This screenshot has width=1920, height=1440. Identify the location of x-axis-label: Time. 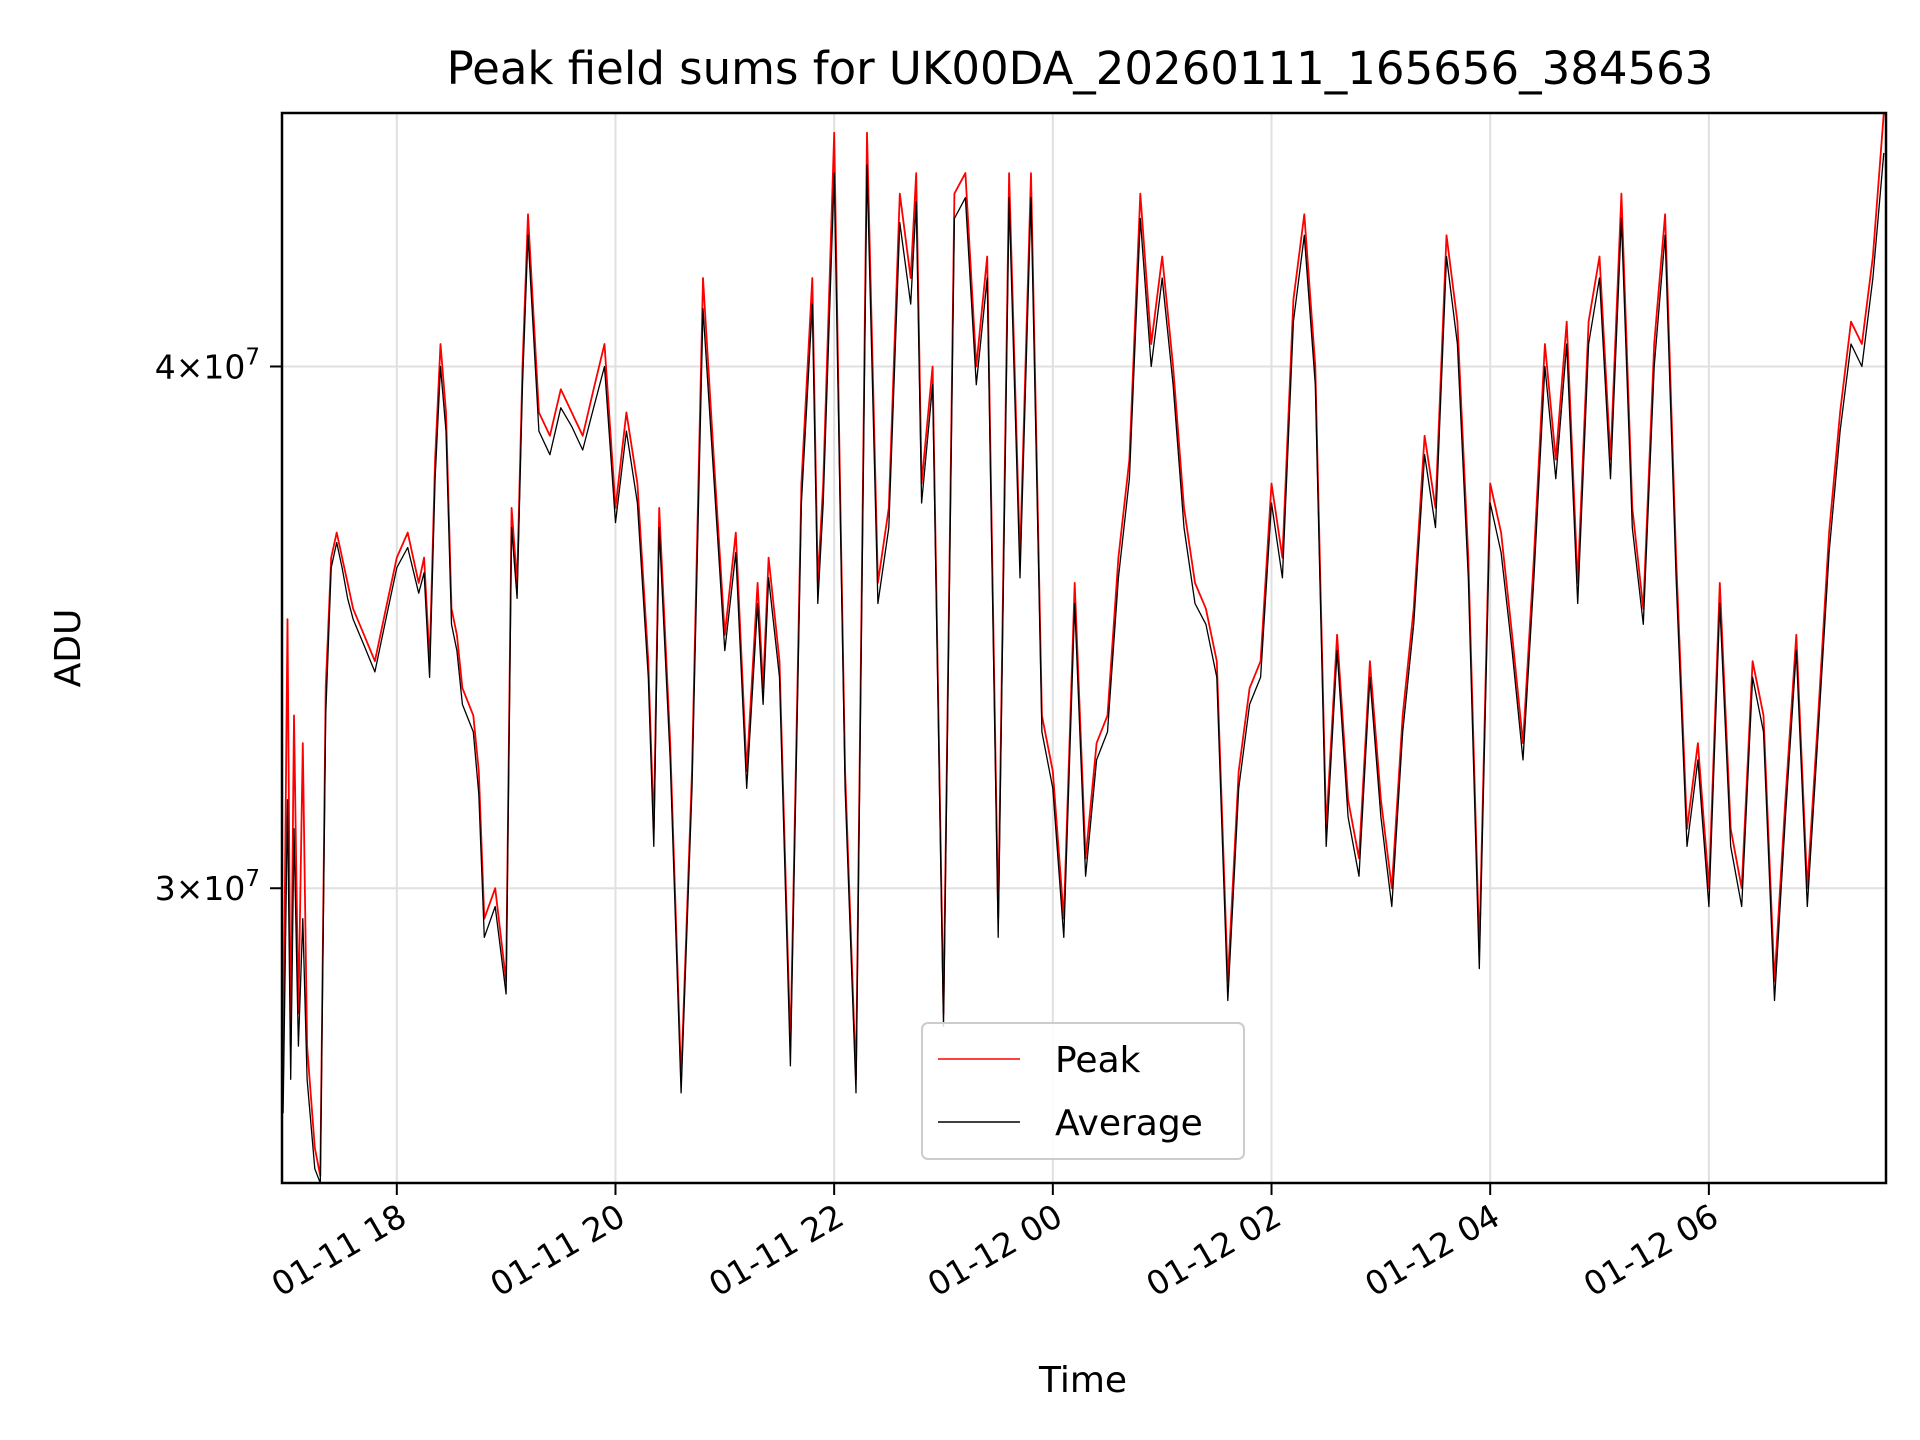
(1082, 1380).